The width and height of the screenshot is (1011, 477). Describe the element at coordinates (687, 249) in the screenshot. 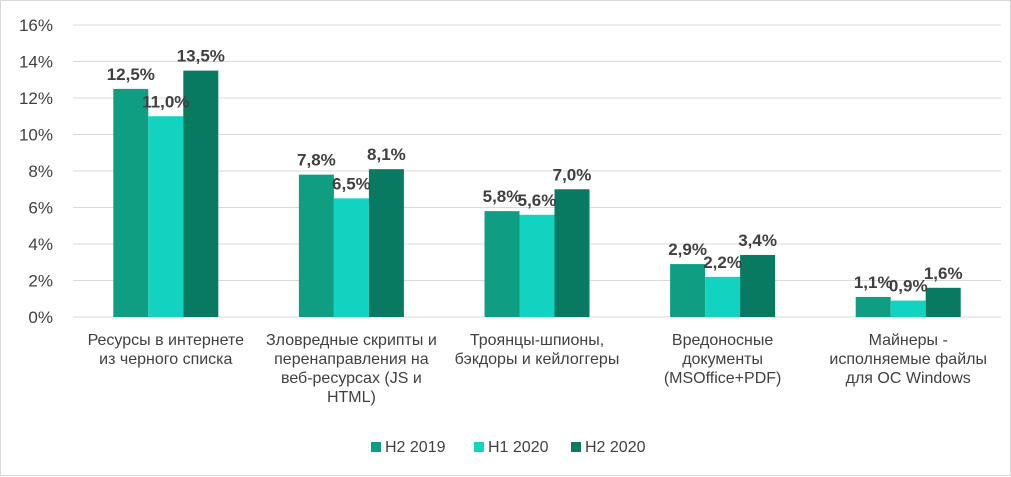

I see `data-label: 2,9%` at that location.